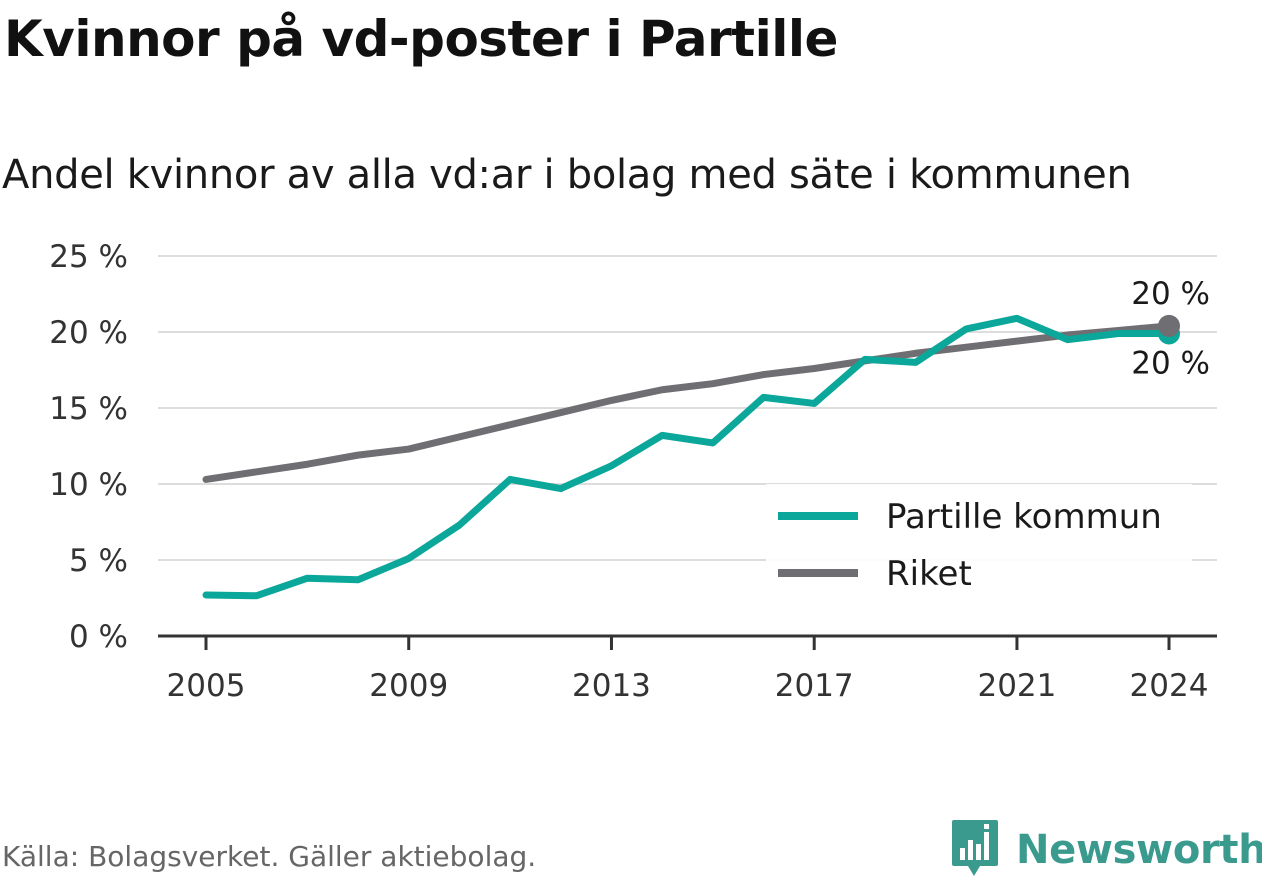  Describe the element at coordinates (206, 686) in the screenshot. I see `x-tick-label: 2005` at that location.